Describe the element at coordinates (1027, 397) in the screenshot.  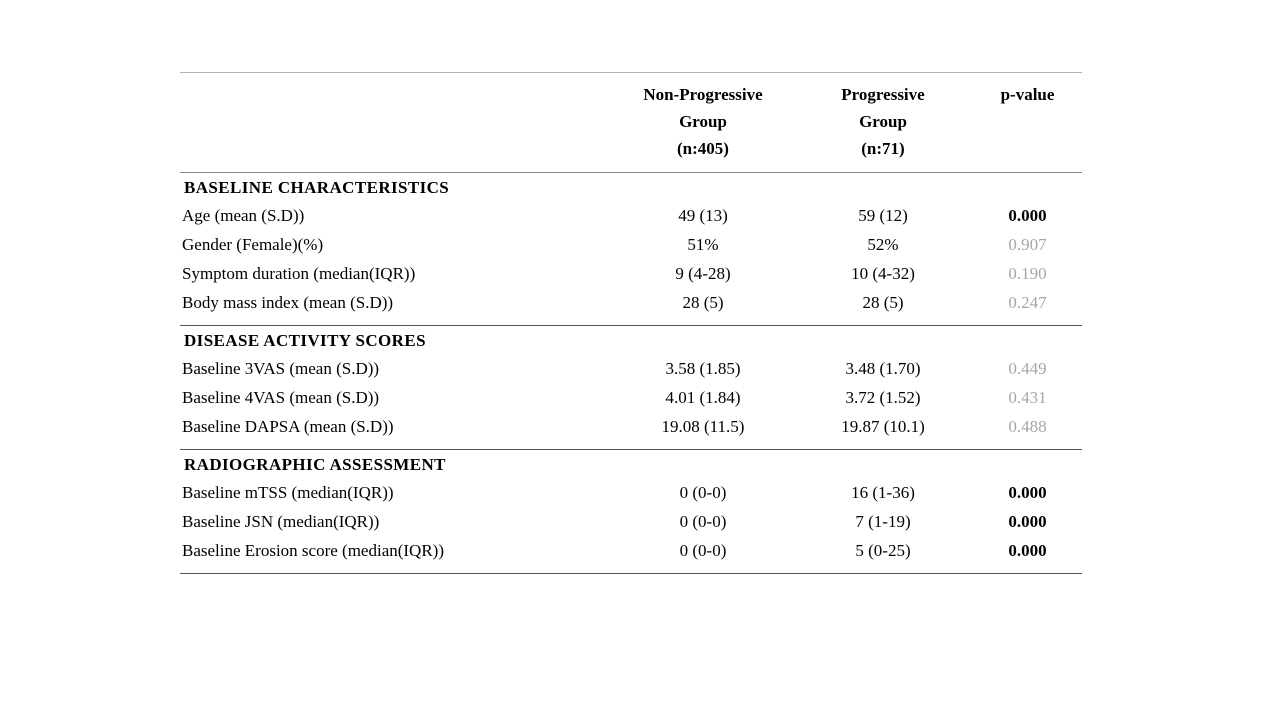
I see `p-value: 0.431` at that location.